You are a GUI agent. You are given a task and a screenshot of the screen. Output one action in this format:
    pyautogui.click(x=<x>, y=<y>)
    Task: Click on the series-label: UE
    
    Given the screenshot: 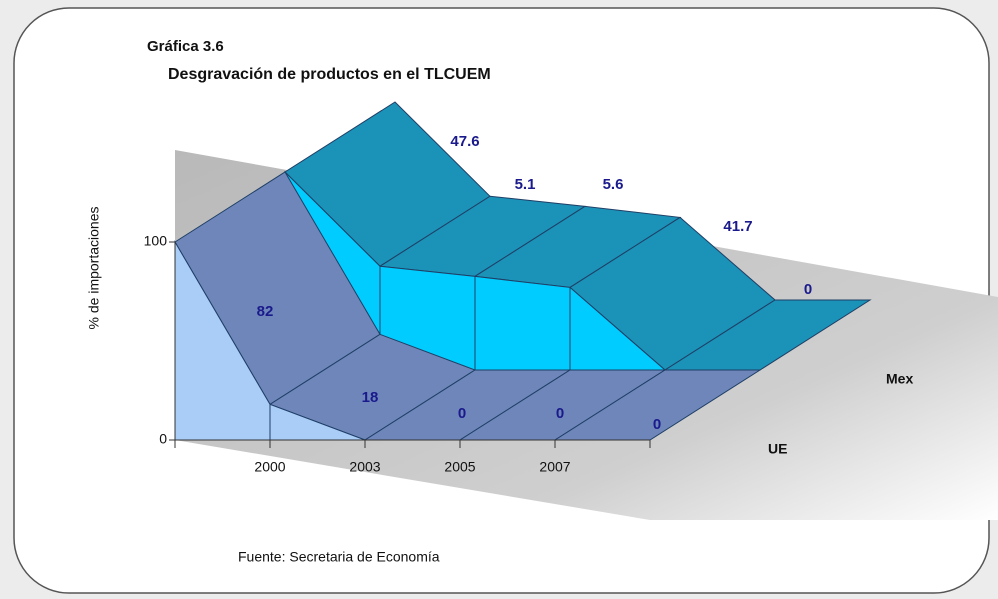 What is the action you would take?
    pyautogui.click(x=777, y=449)
    